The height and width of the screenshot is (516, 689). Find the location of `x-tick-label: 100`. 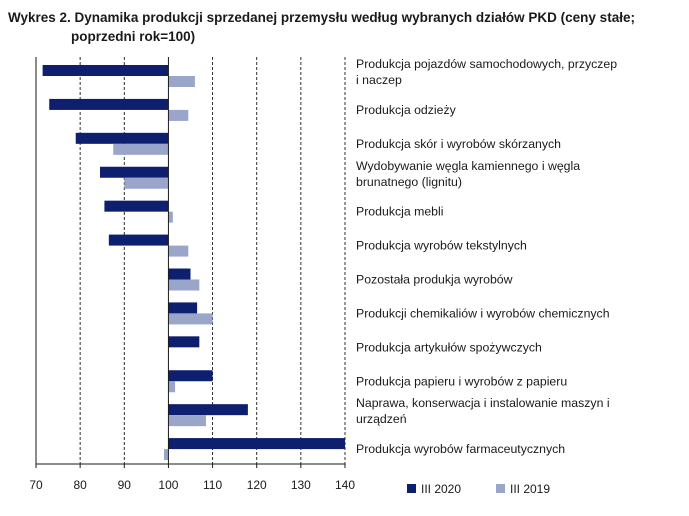

x-tick-label: 100 is located at coordinates (168, 485).